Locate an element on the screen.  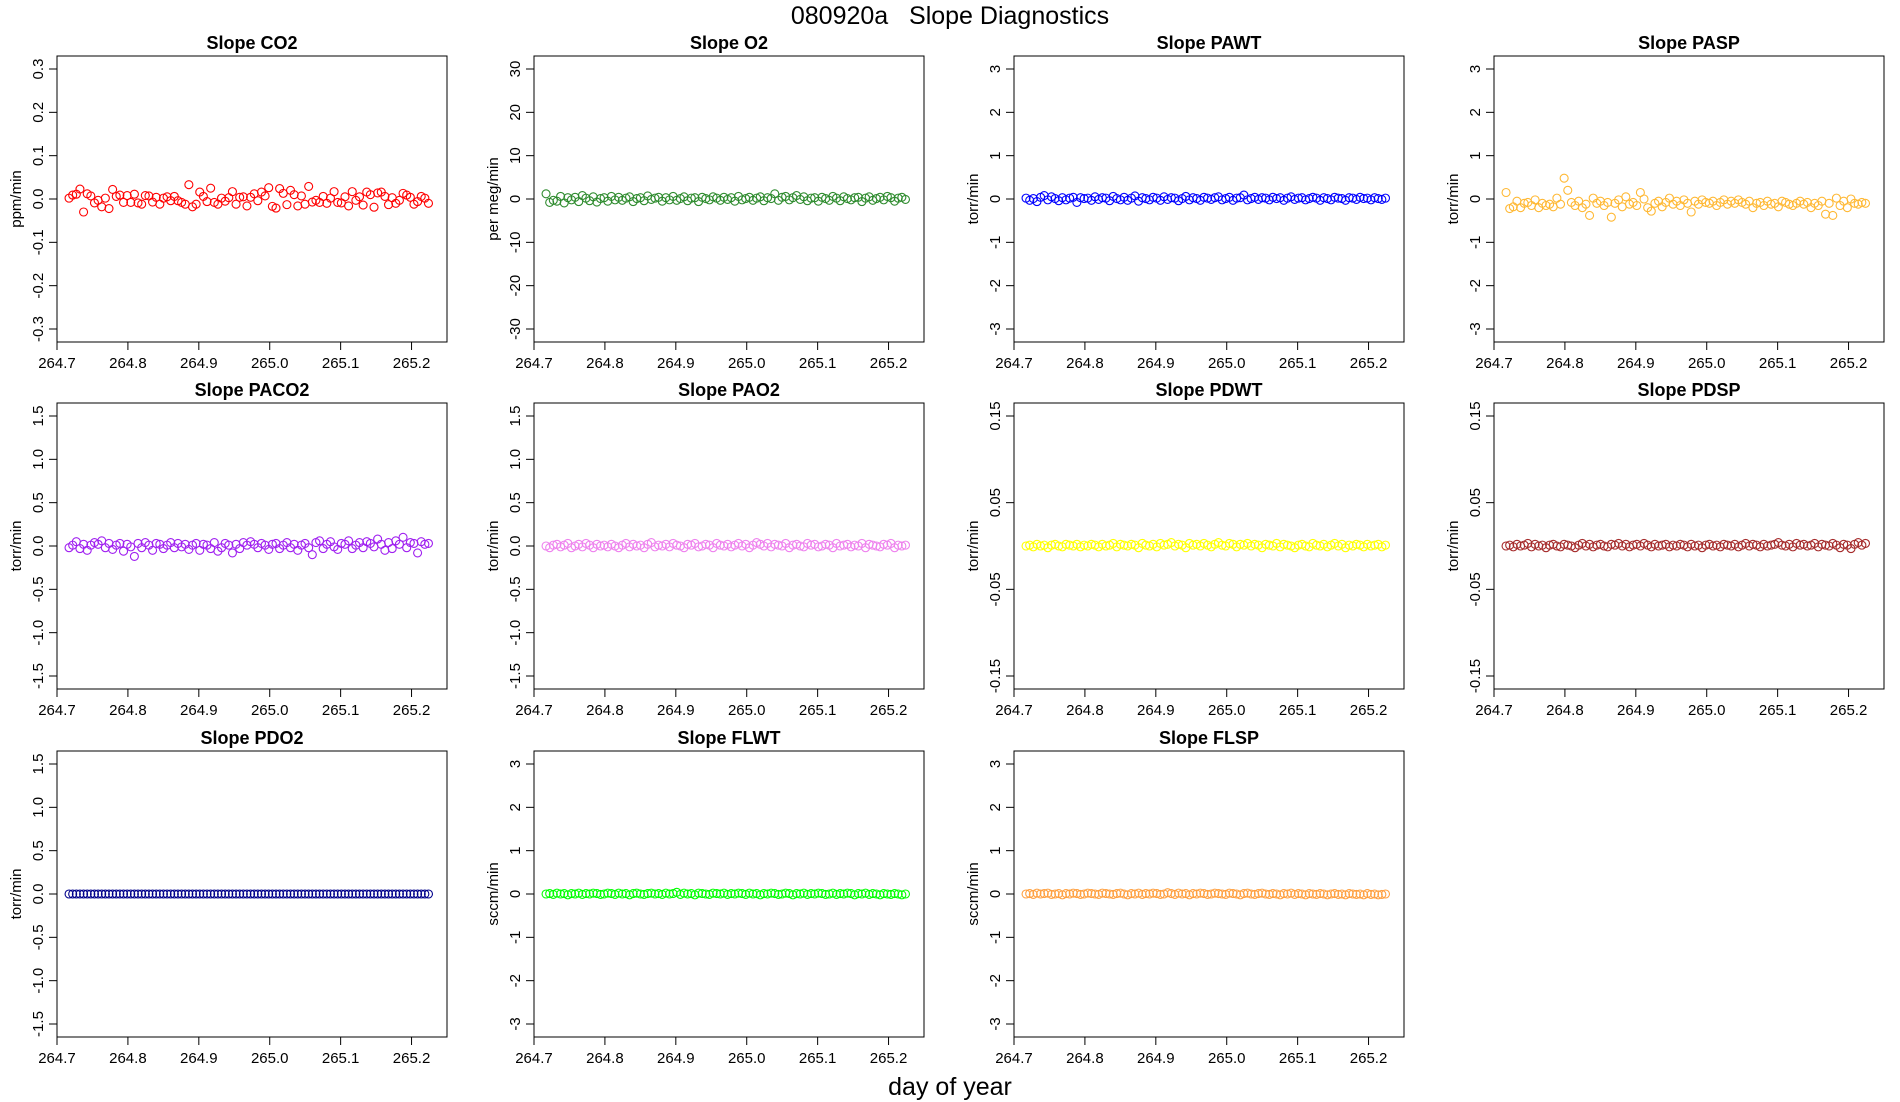
chart-title: Slope FLWT is located at coordinates (729, 738).